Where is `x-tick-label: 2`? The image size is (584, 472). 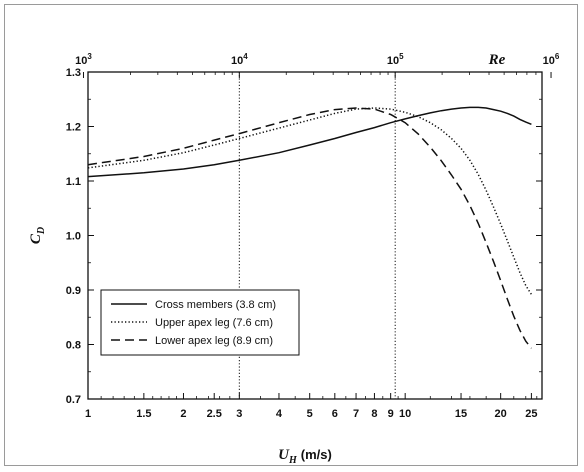 x-tick-label: 2 is located at coordinates (183, 414).